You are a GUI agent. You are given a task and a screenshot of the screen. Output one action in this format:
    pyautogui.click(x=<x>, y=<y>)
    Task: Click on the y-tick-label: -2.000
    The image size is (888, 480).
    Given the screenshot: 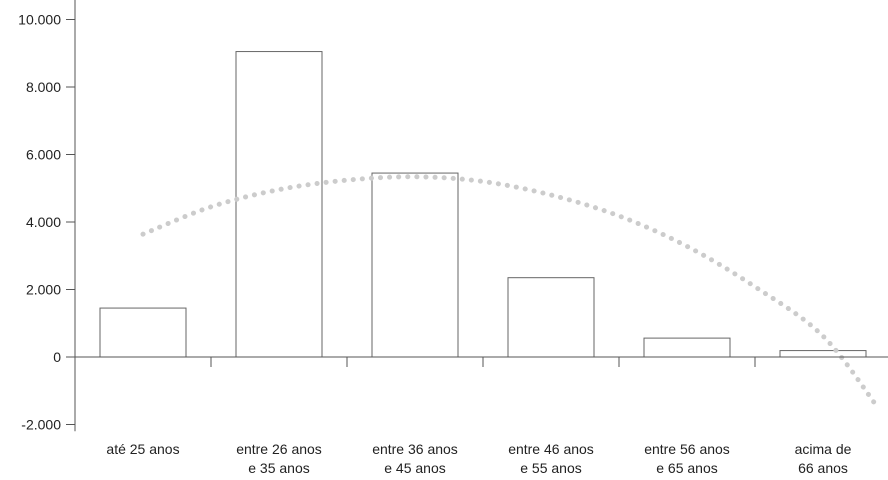 What is the action you would take?
    pyautogui.click(x=41, y=425)
    